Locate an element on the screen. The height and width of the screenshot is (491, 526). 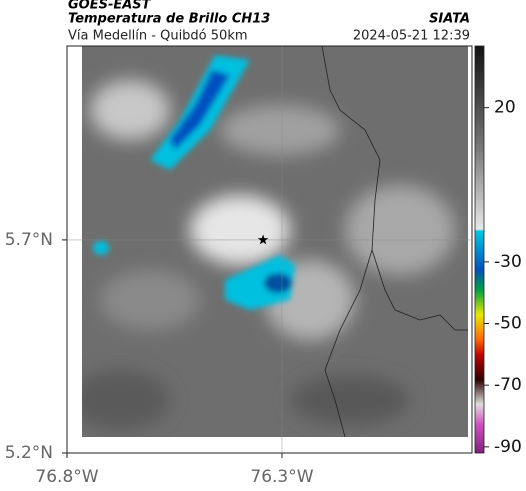
location-marker is located at coordinates (263, 239).